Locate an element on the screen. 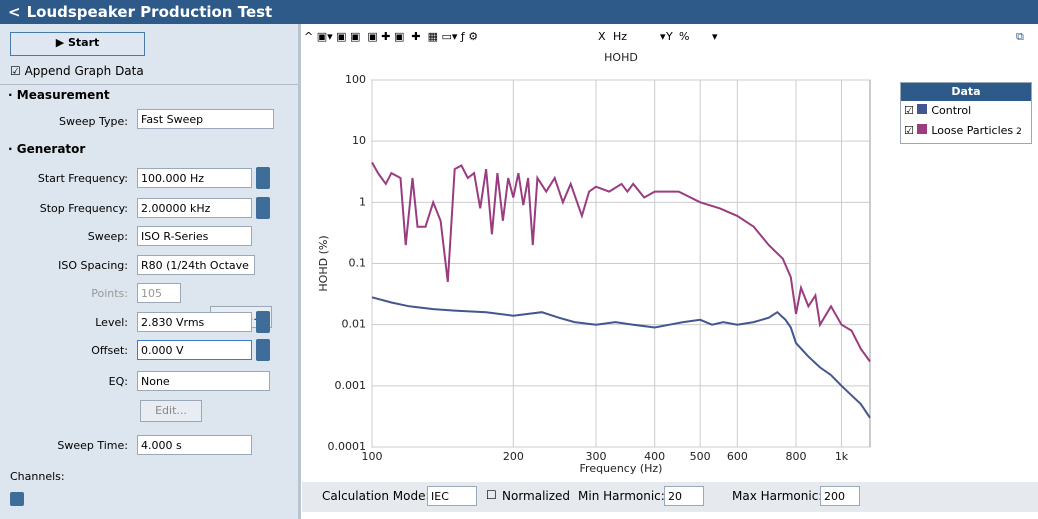 Image resolution: width=1038 pixels, height=519 pixels. max-input: 200 is located at coordinates (840, 496).